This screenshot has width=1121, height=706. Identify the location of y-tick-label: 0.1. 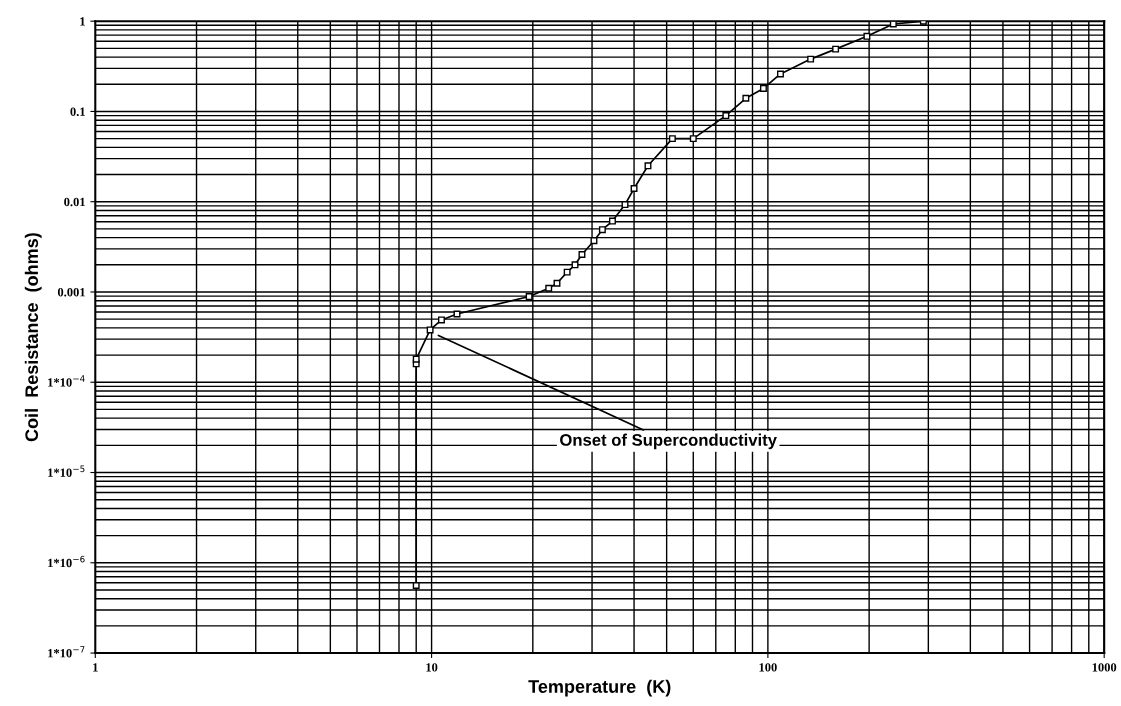
(77, 111).